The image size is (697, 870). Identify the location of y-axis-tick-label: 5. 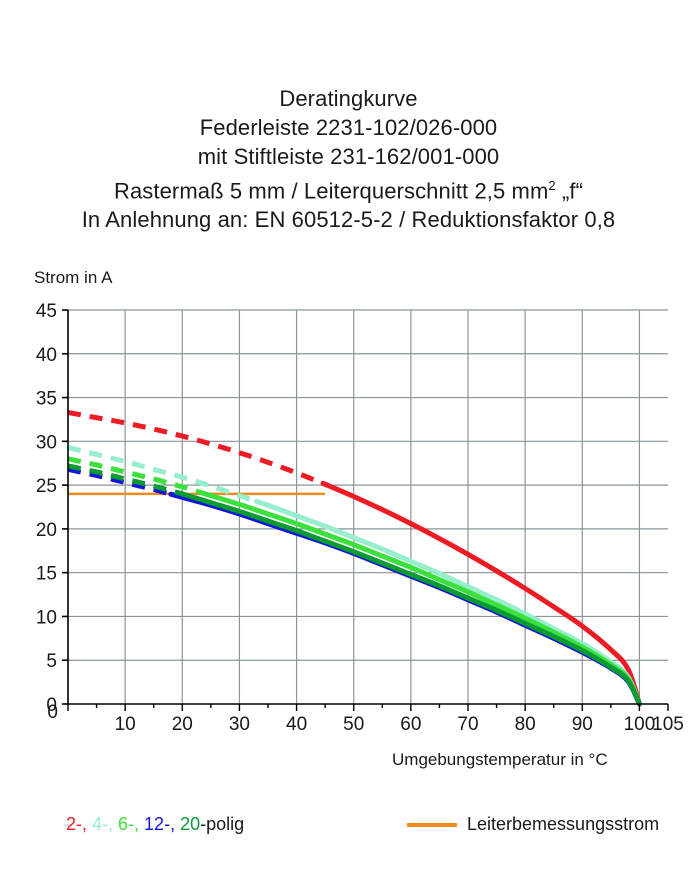
(51, 661).